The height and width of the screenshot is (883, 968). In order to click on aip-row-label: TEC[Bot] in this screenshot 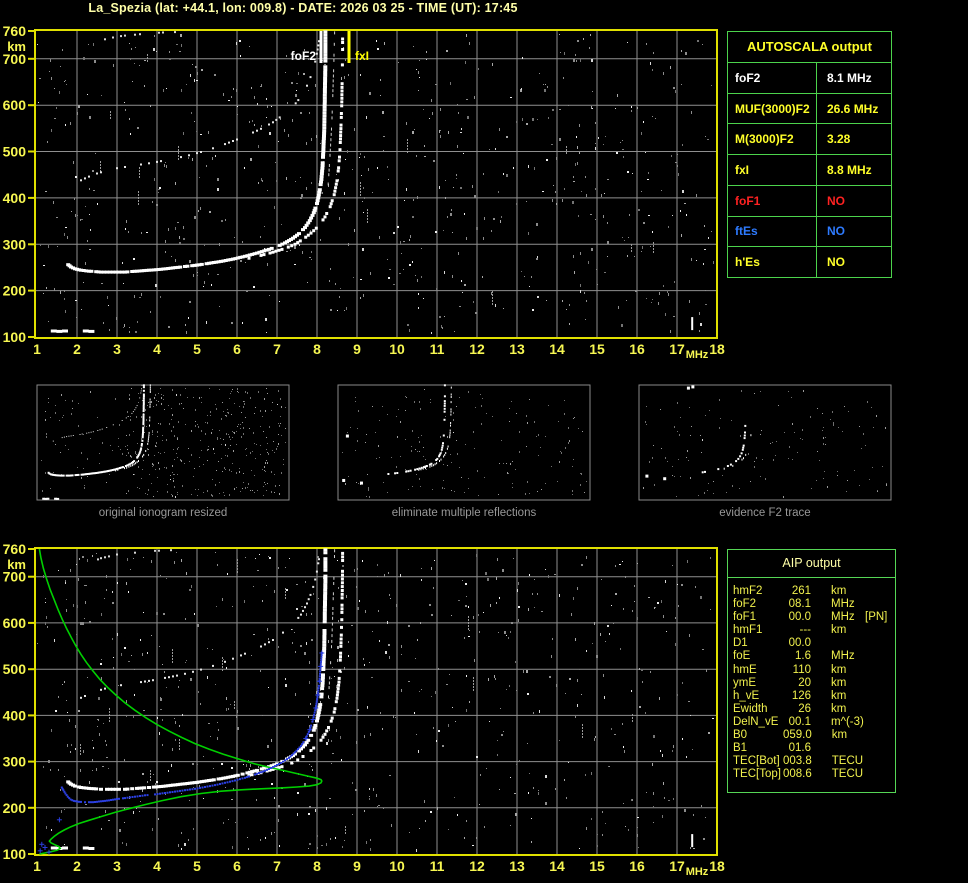, I will do `click(756, 761)`.